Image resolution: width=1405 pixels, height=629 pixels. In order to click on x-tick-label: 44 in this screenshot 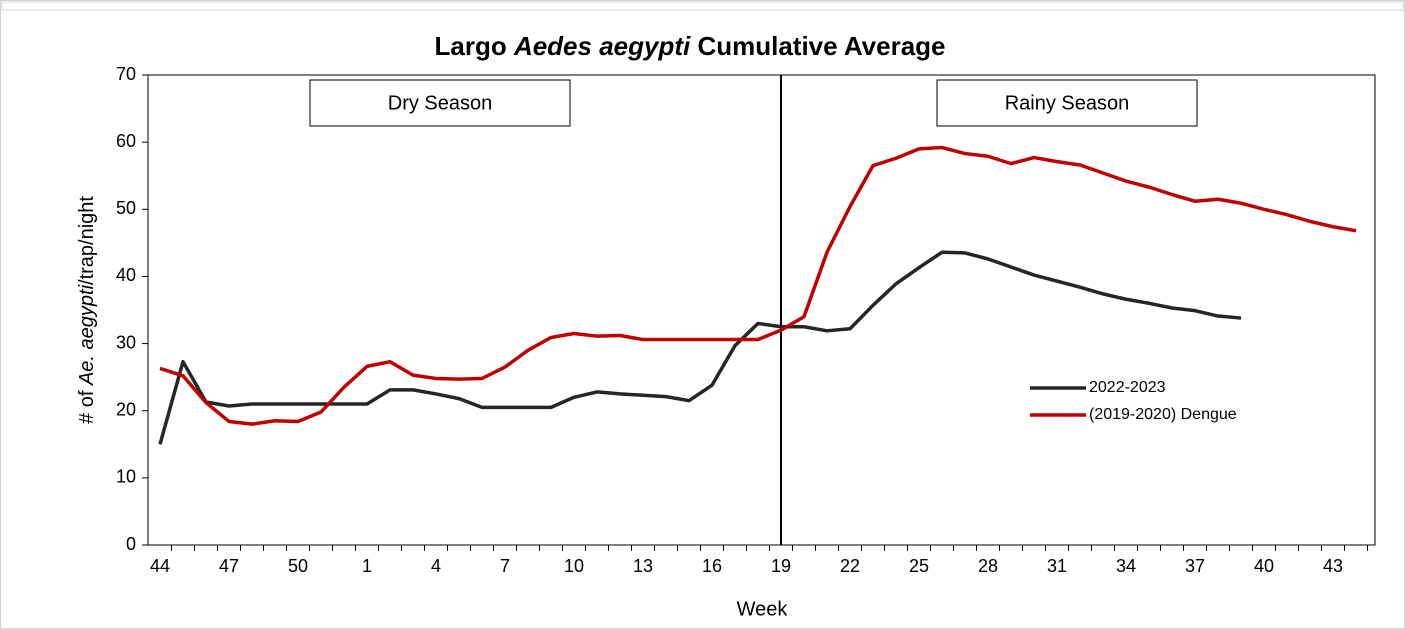, I will do `click(160, 566)`.